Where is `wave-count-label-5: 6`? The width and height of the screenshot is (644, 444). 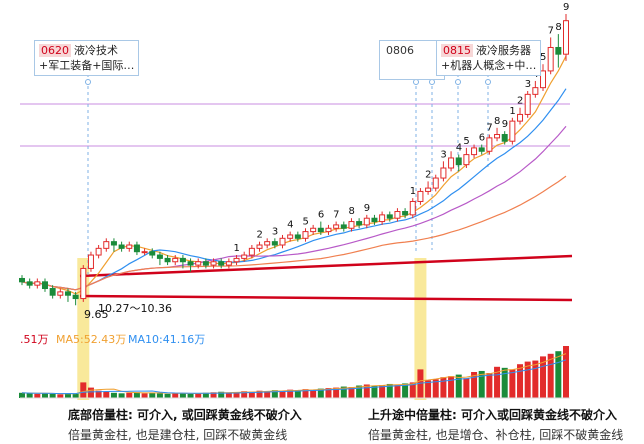 wave-count-label-5: 6 is located at coordinates (321, 215).